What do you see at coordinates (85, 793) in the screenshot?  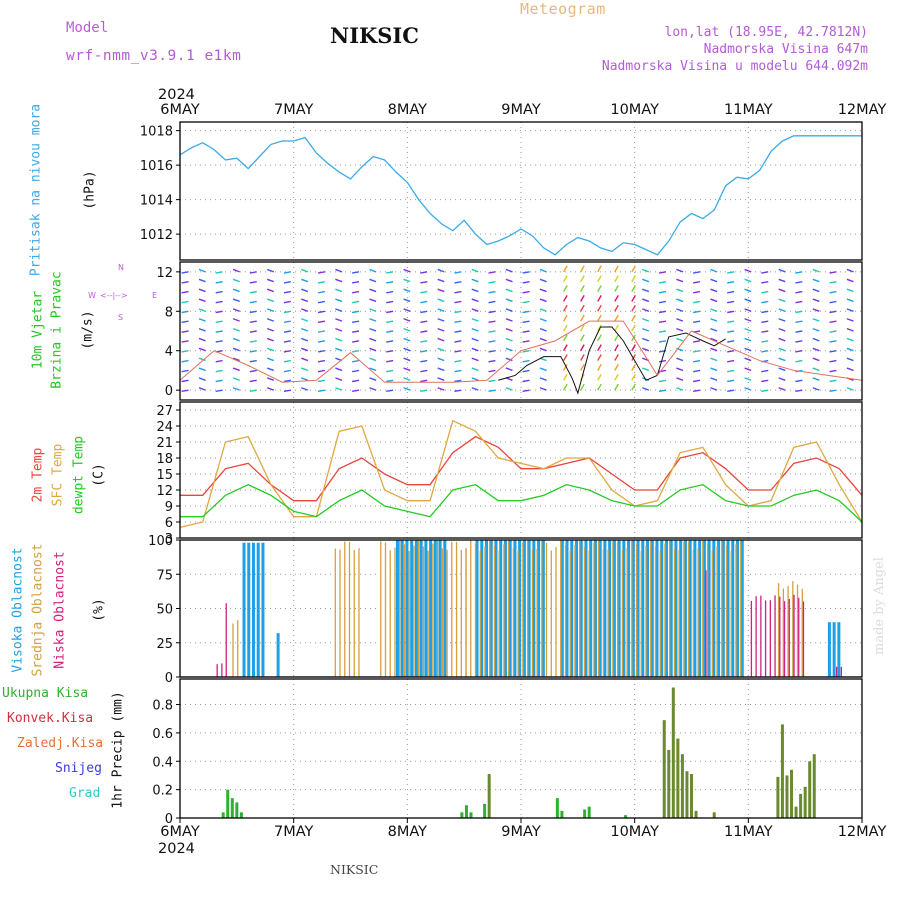 I see `hail-label: Grad` at bounding box center [85, 793].